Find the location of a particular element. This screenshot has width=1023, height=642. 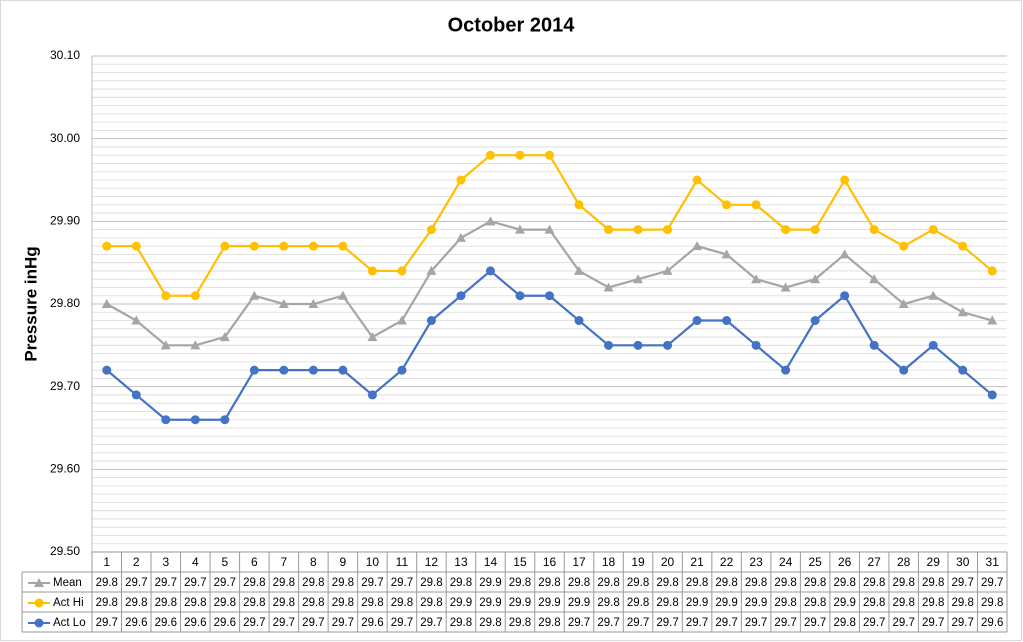

x-tick-label: 30 is located at coordinates (963, 562).